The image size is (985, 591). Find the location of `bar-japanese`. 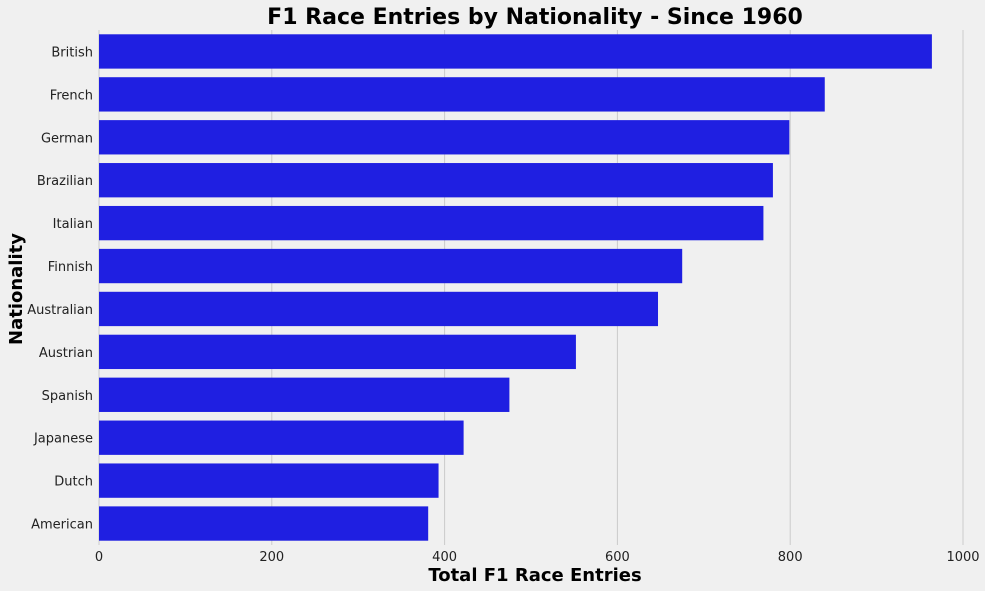

bar-japanese is located at coordinates (281, 437).